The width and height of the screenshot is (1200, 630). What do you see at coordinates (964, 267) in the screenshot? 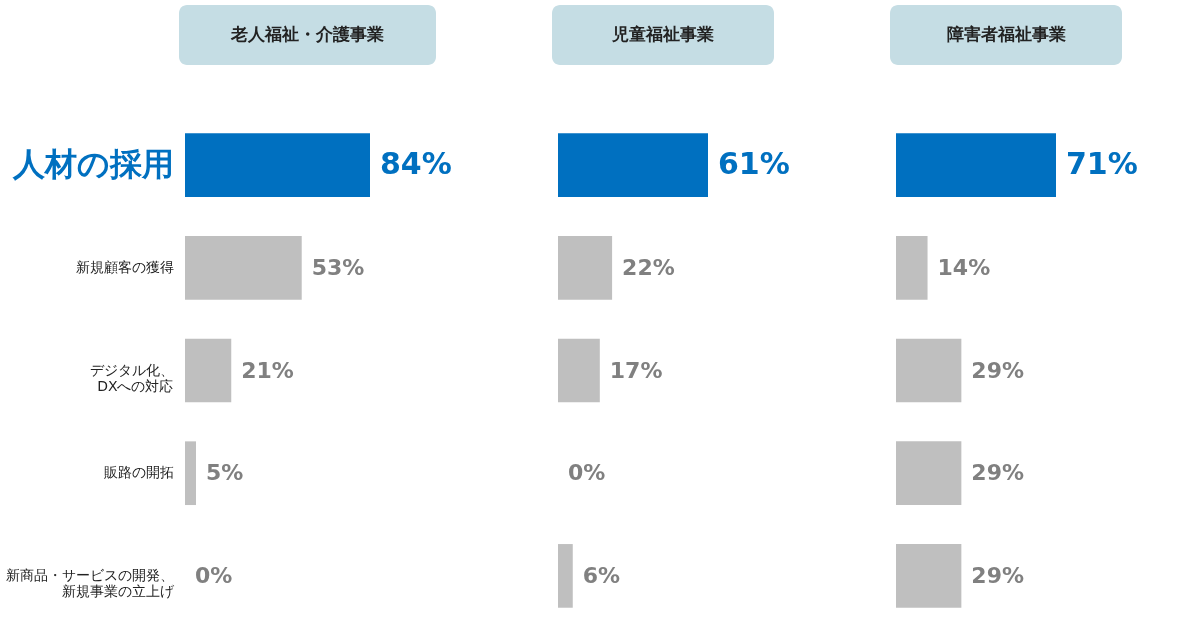
I see `data-label: 14%` at bounding box center [964, 267].